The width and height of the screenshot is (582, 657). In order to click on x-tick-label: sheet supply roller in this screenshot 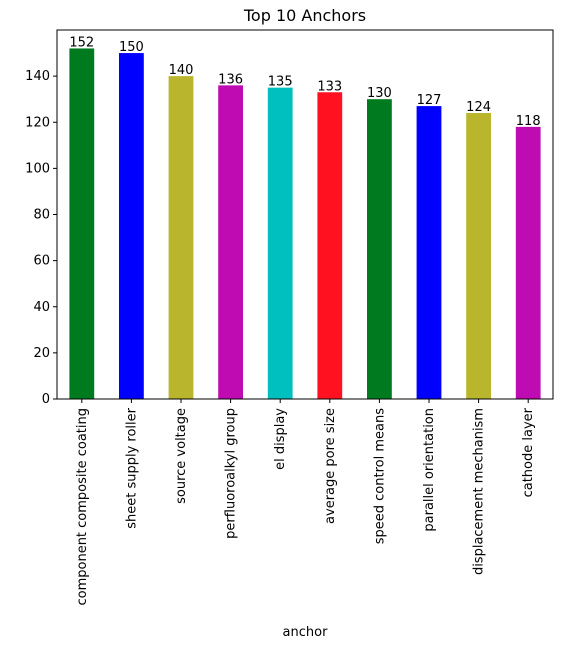, I will do `click(131, 467)`.